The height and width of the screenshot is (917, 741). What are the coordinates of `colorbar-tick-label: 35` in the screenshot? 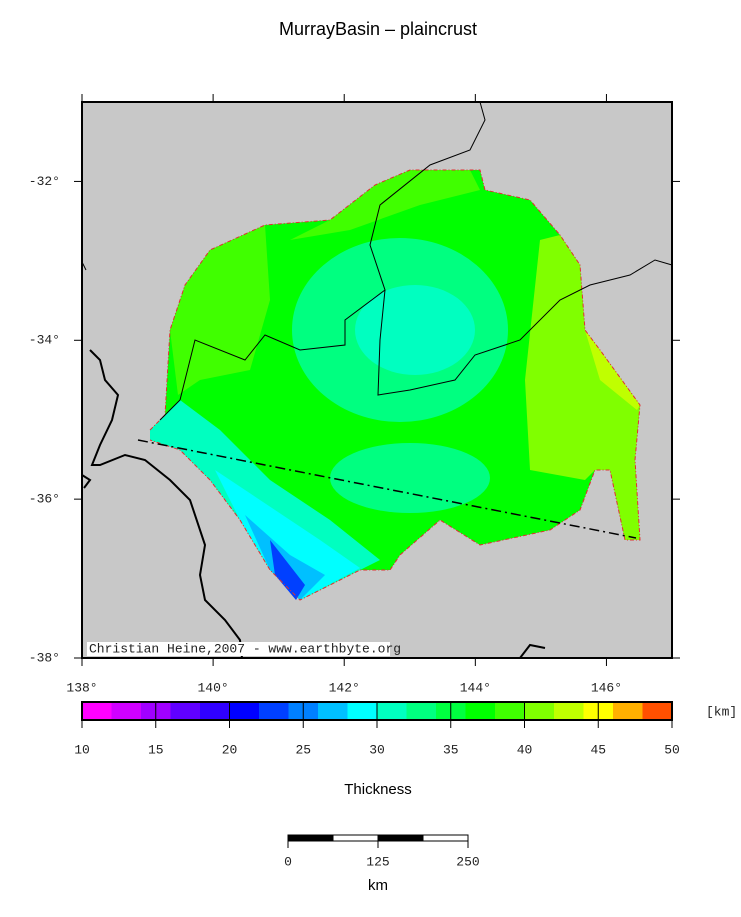 It's located at (451, 749).